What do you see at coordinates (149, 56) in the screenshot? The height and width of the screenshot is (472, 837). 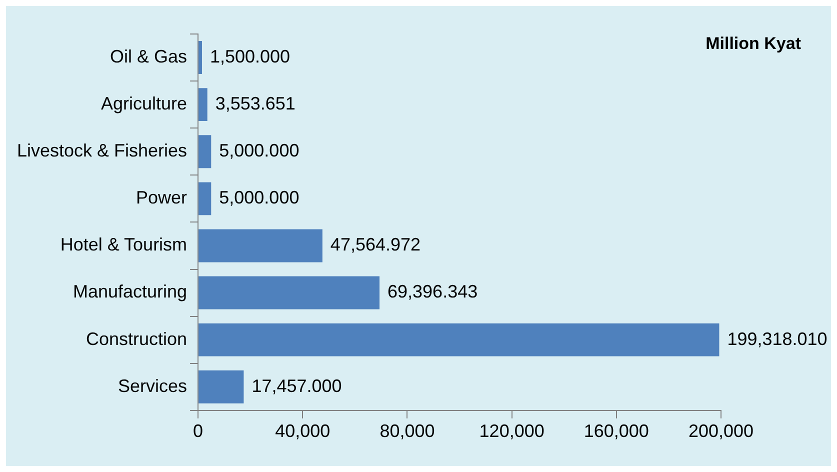 I see `y-tick-label: Oil & Gas` at bounding box center [149, 56].